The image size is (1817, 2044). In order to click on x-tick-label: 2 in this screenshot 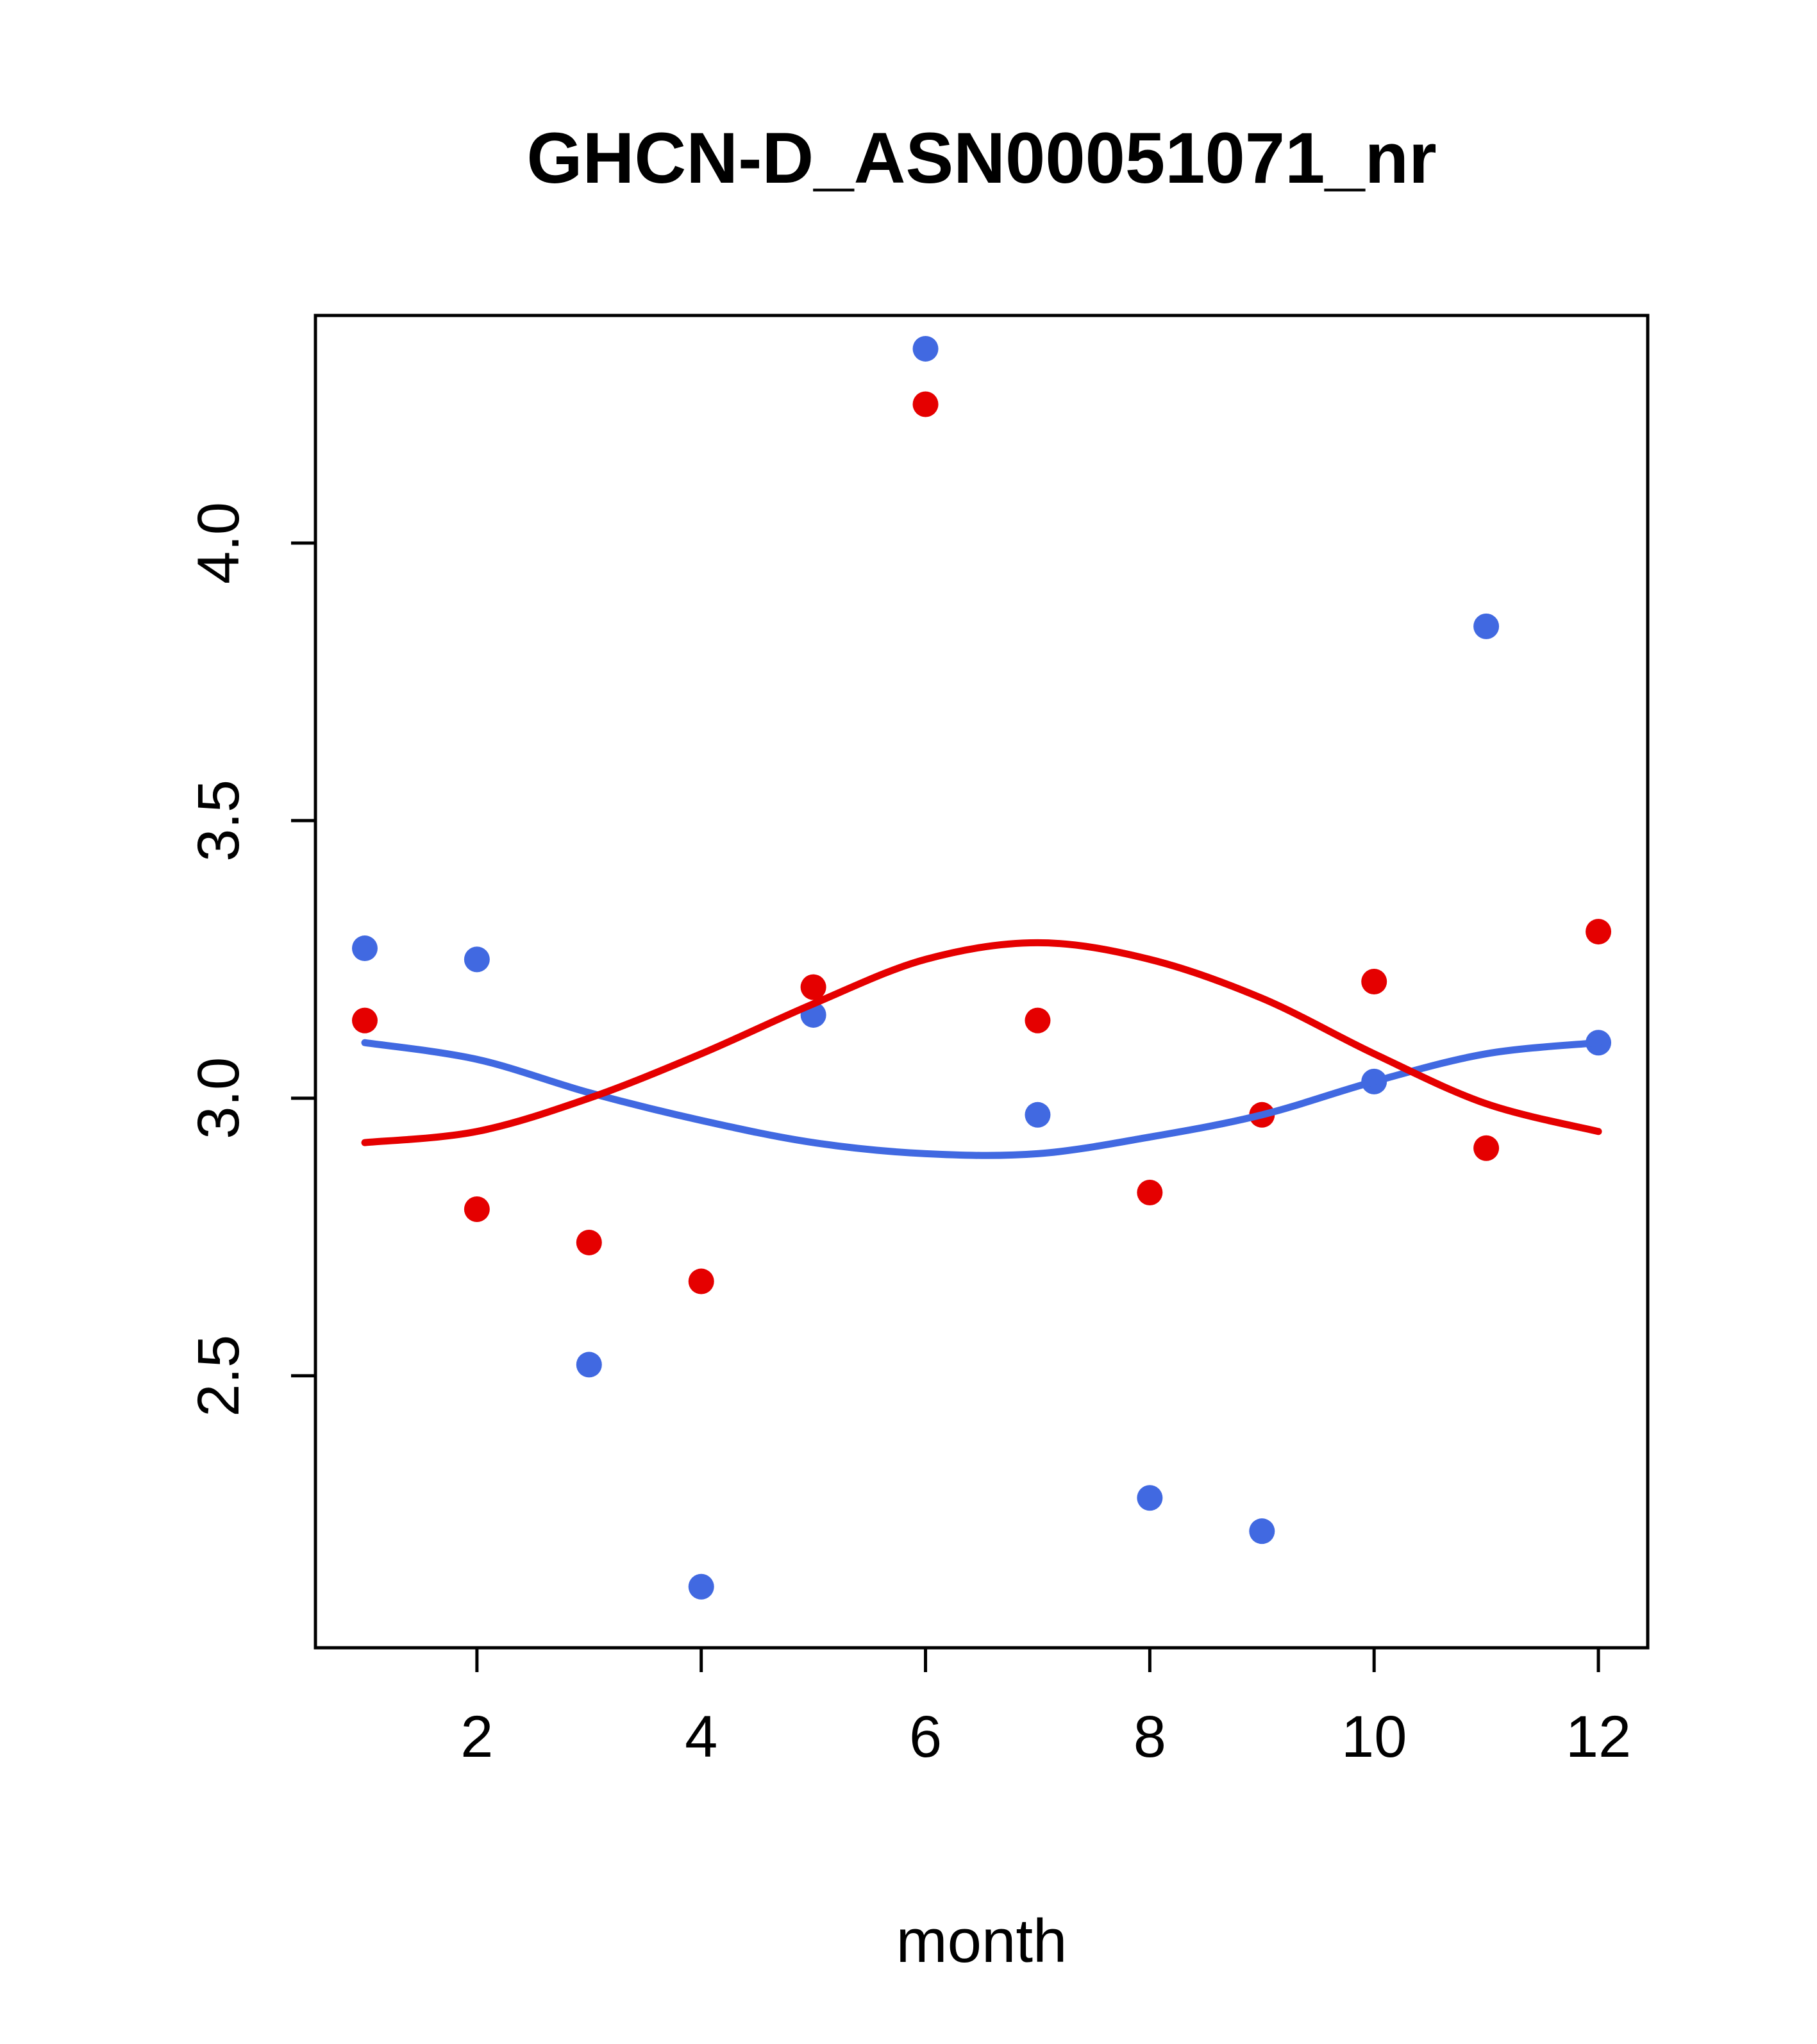, I will do `click(476, 1737)`.